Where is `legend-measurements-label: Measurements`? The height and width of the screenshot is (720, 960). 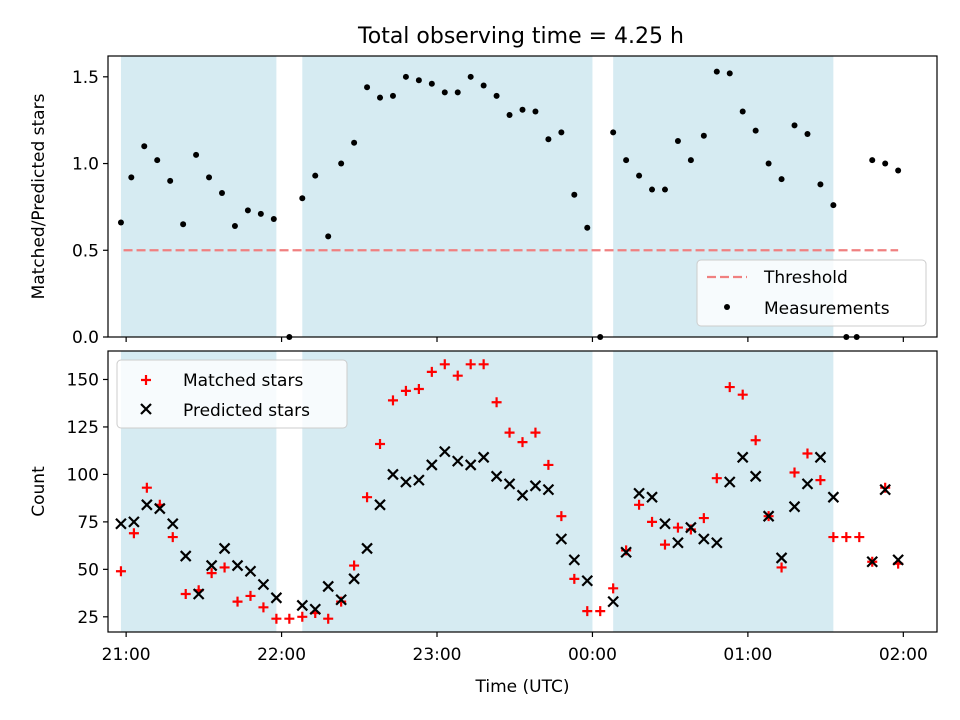
legend-measurements-label: Measurements is located at coordinates (827, 309).